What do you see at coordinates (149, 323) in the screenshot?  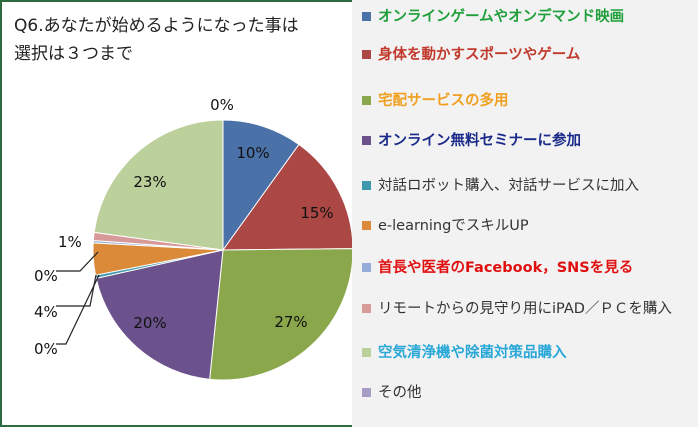 I see `data-label-3: 20%` at bounding box center [149, 323].